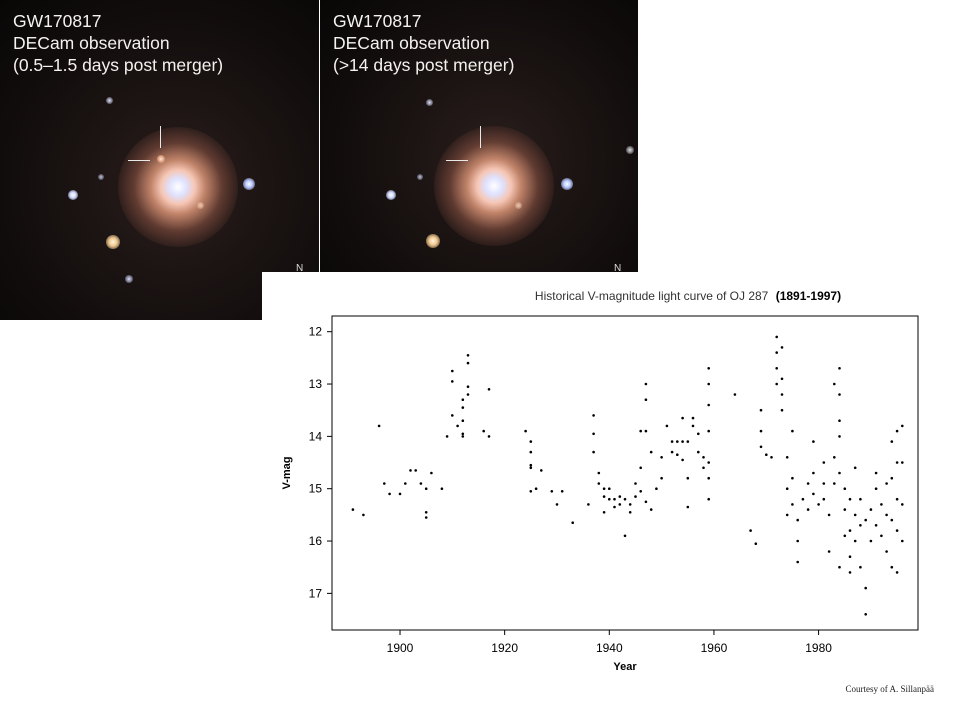  I want to click on compass-north-label: N, so click(618, 267).